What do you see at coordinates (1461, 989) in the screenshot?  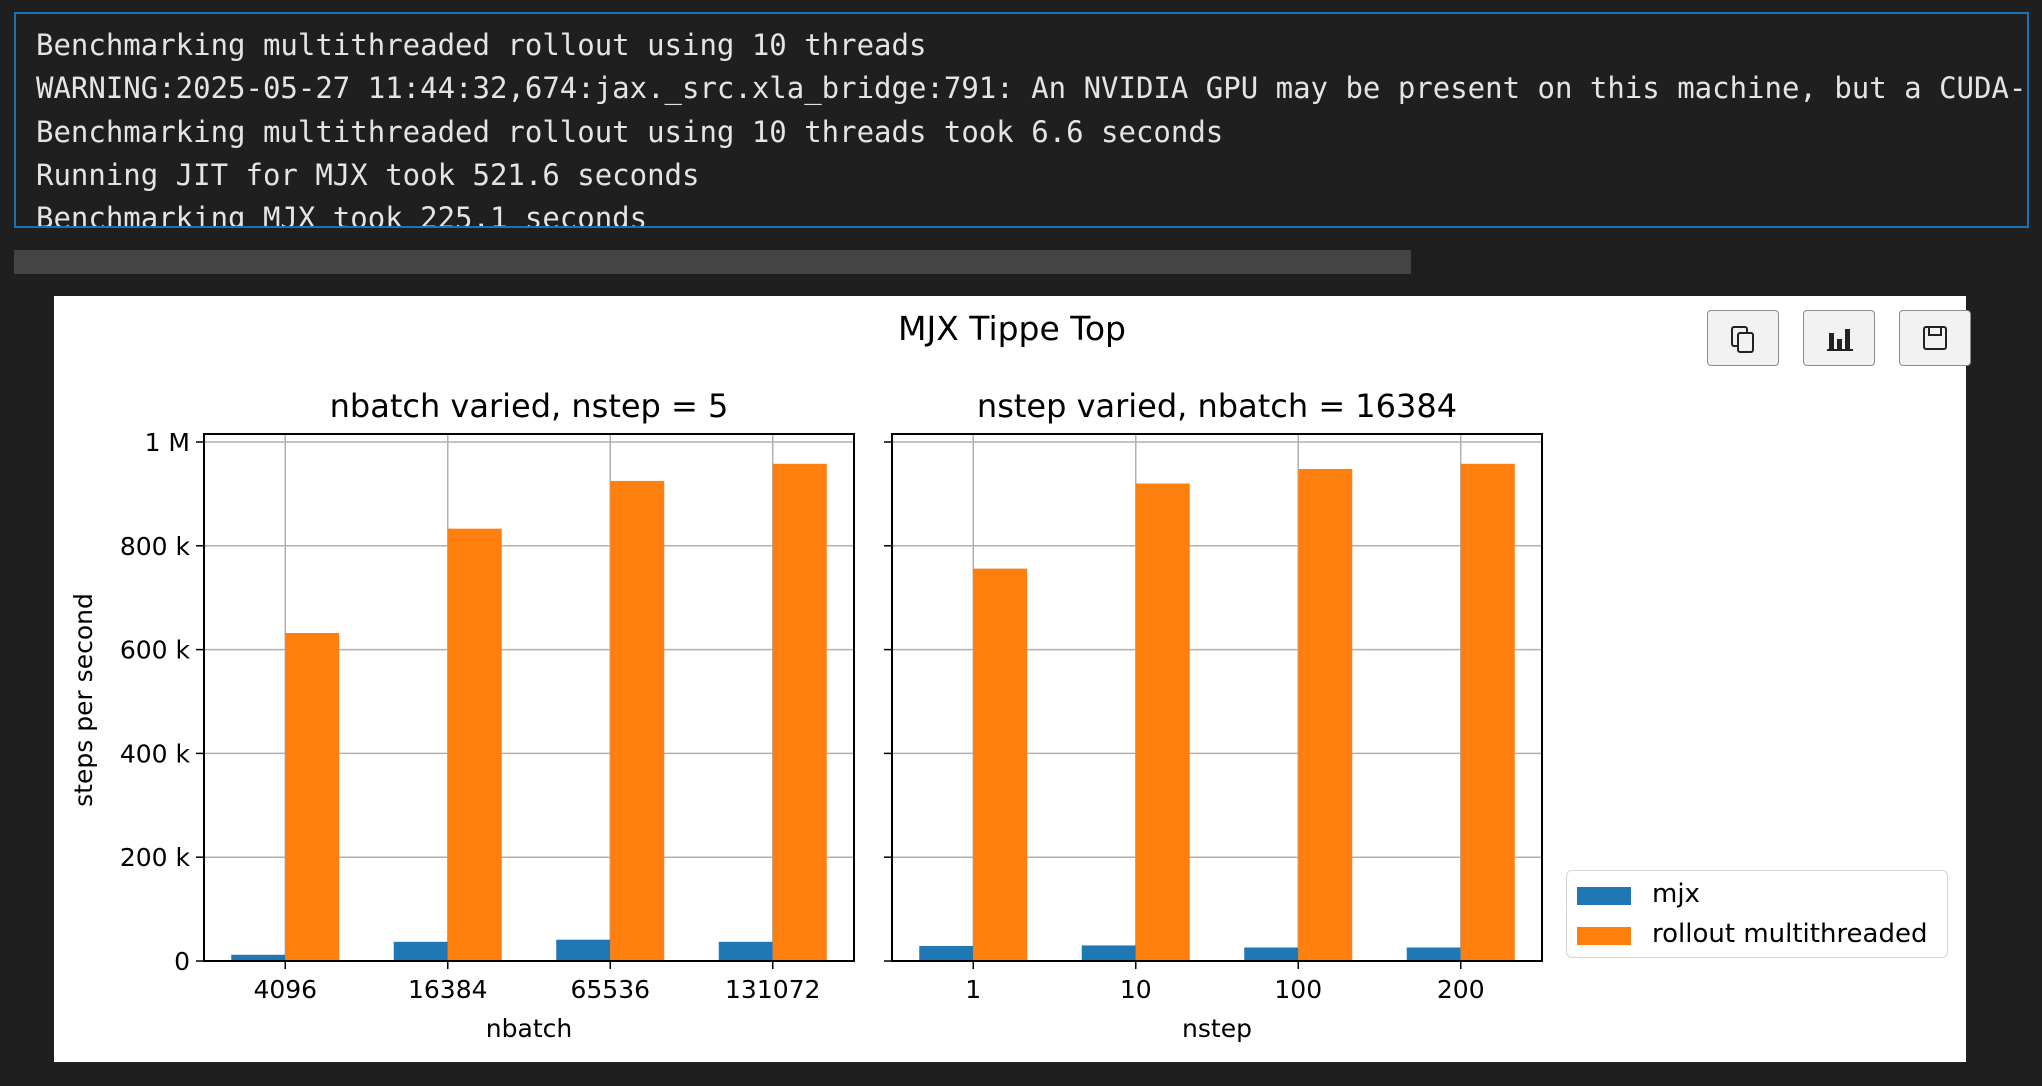 I see `x-tick-label: 200` at bounding box center [1461, 989].